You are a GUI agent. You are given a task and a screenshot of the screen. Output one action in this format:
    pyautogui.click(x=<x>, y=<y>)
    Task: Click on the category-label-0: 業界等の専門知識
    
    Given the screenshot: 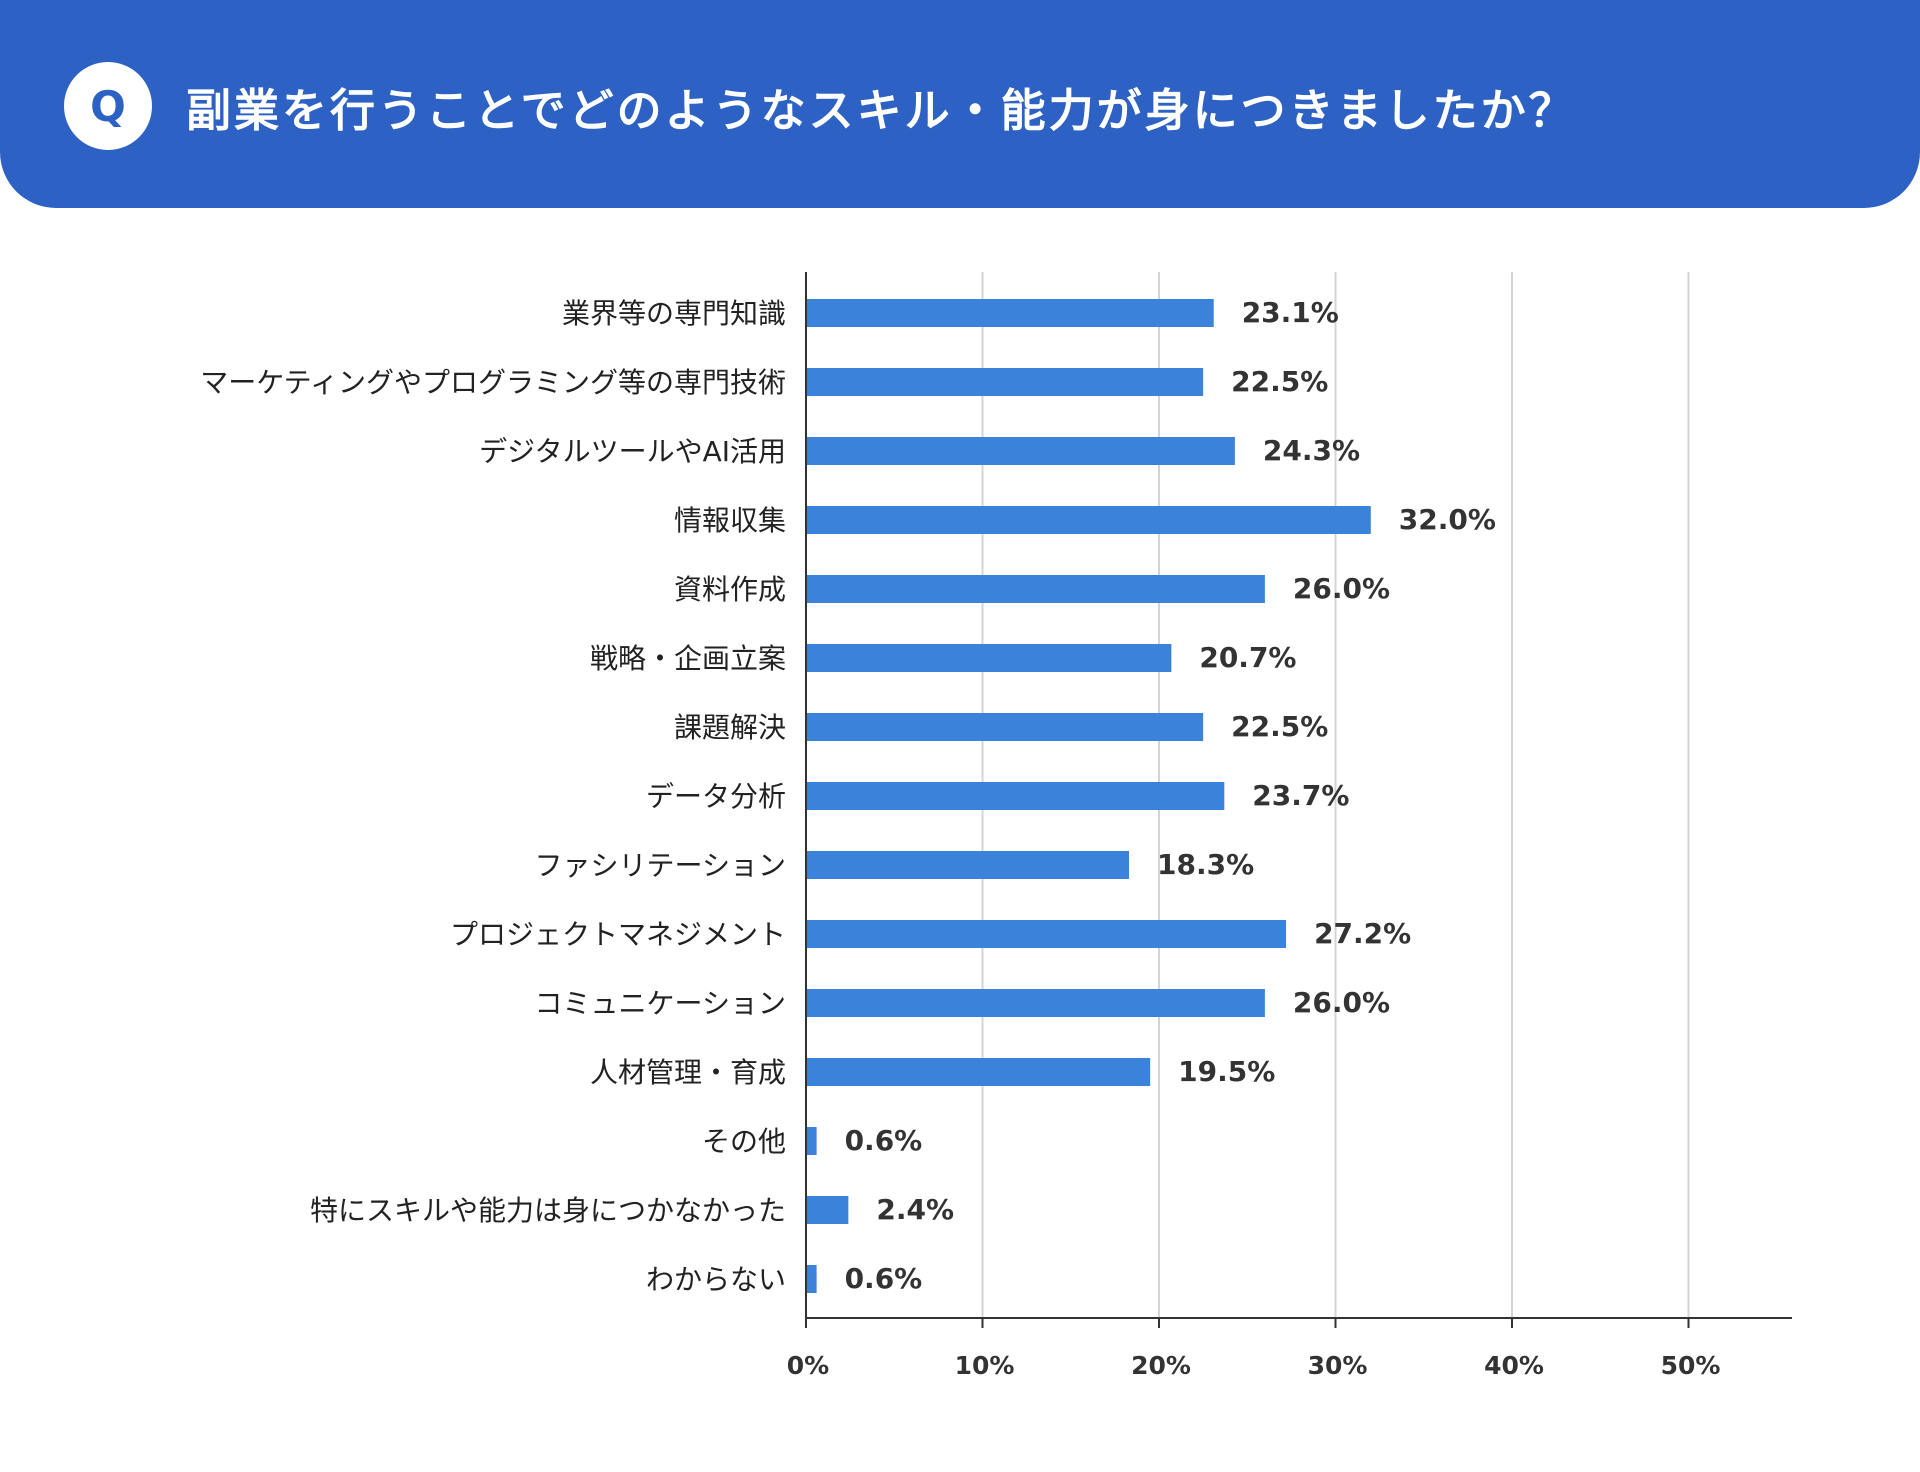 What is the action you would take?
    pyautogui.click(x=674, y=313)
    